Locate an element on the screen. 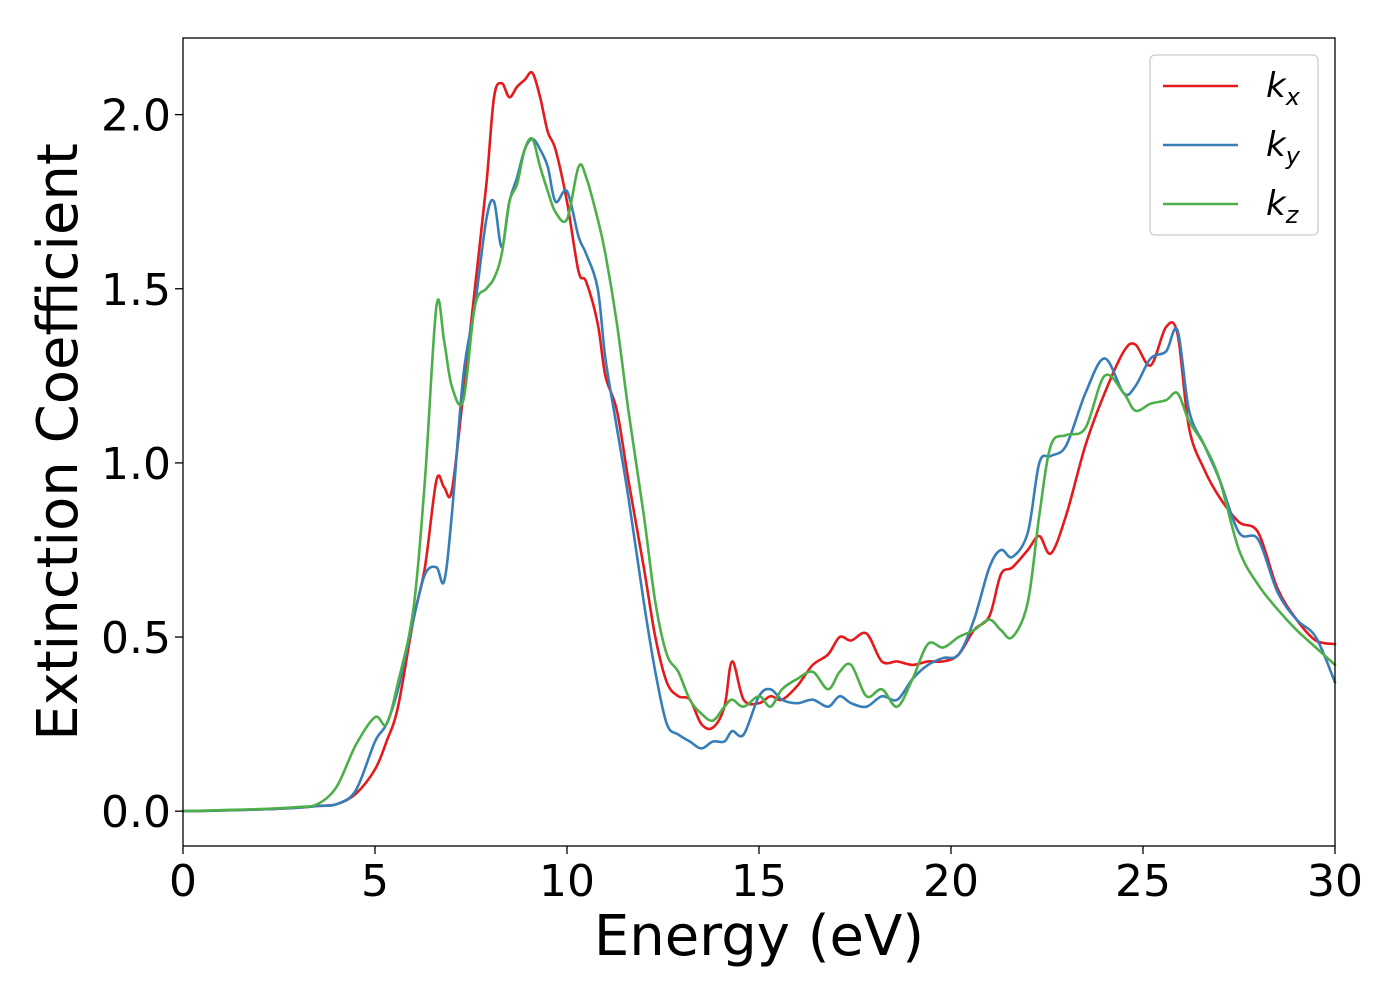 This screenshot has width=1400, height=1000. y-axis-ticks: 0.0 0.5 1.0 1.5 2.0 is located at coordinates (142, 464).